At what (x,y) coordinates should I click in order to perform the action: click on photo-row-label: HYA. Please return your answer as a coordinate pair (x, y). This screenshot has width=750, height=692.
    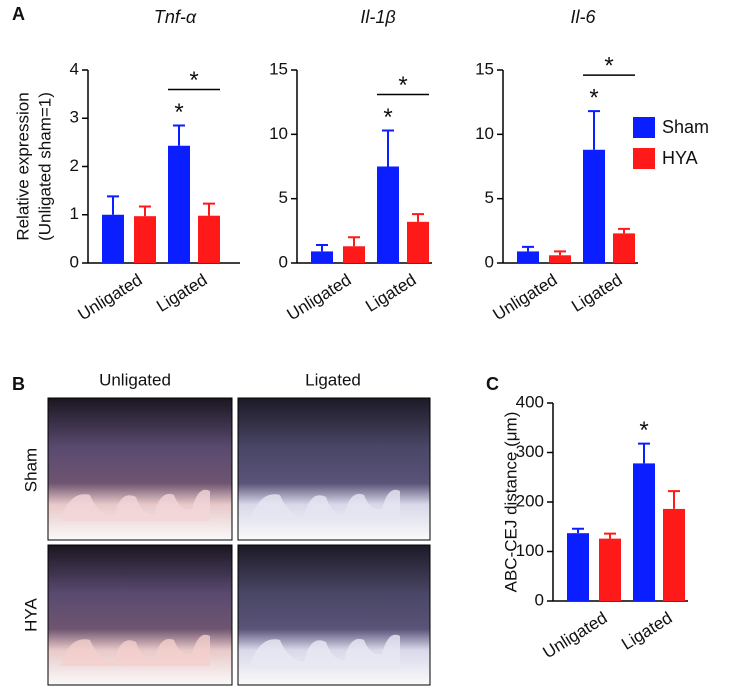
    Looking at the image, I should click on (30, 614).